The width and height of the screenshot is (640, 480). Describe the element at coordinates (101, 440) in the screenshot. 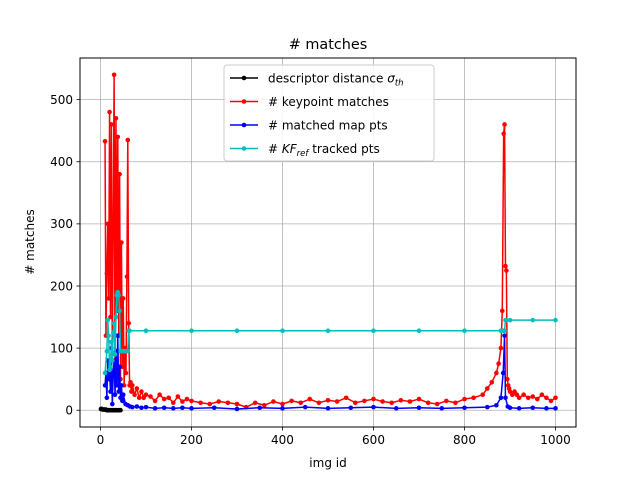

I see `x-tick-label: 0` at that location.